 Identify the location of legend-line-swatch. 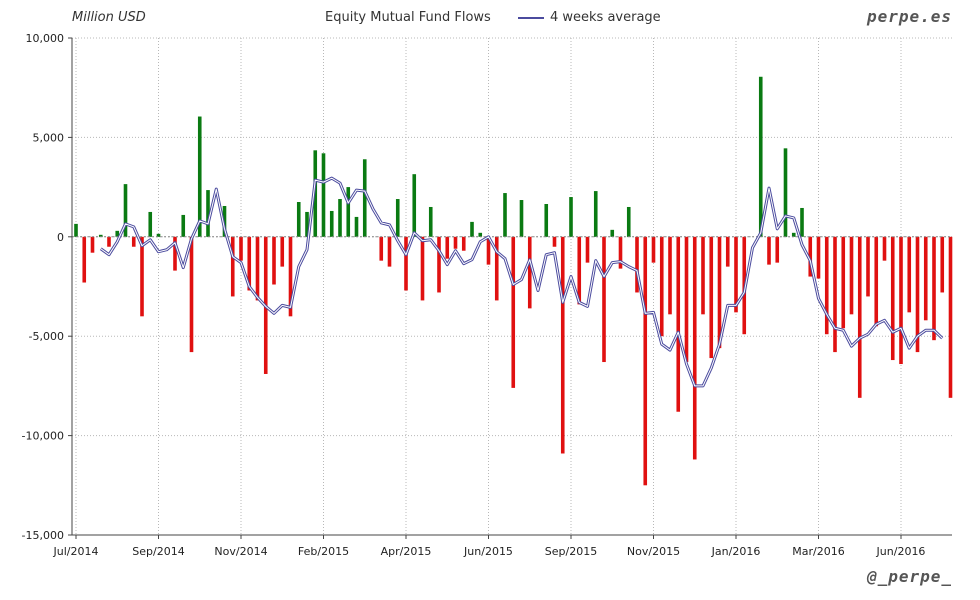
(531, 18).